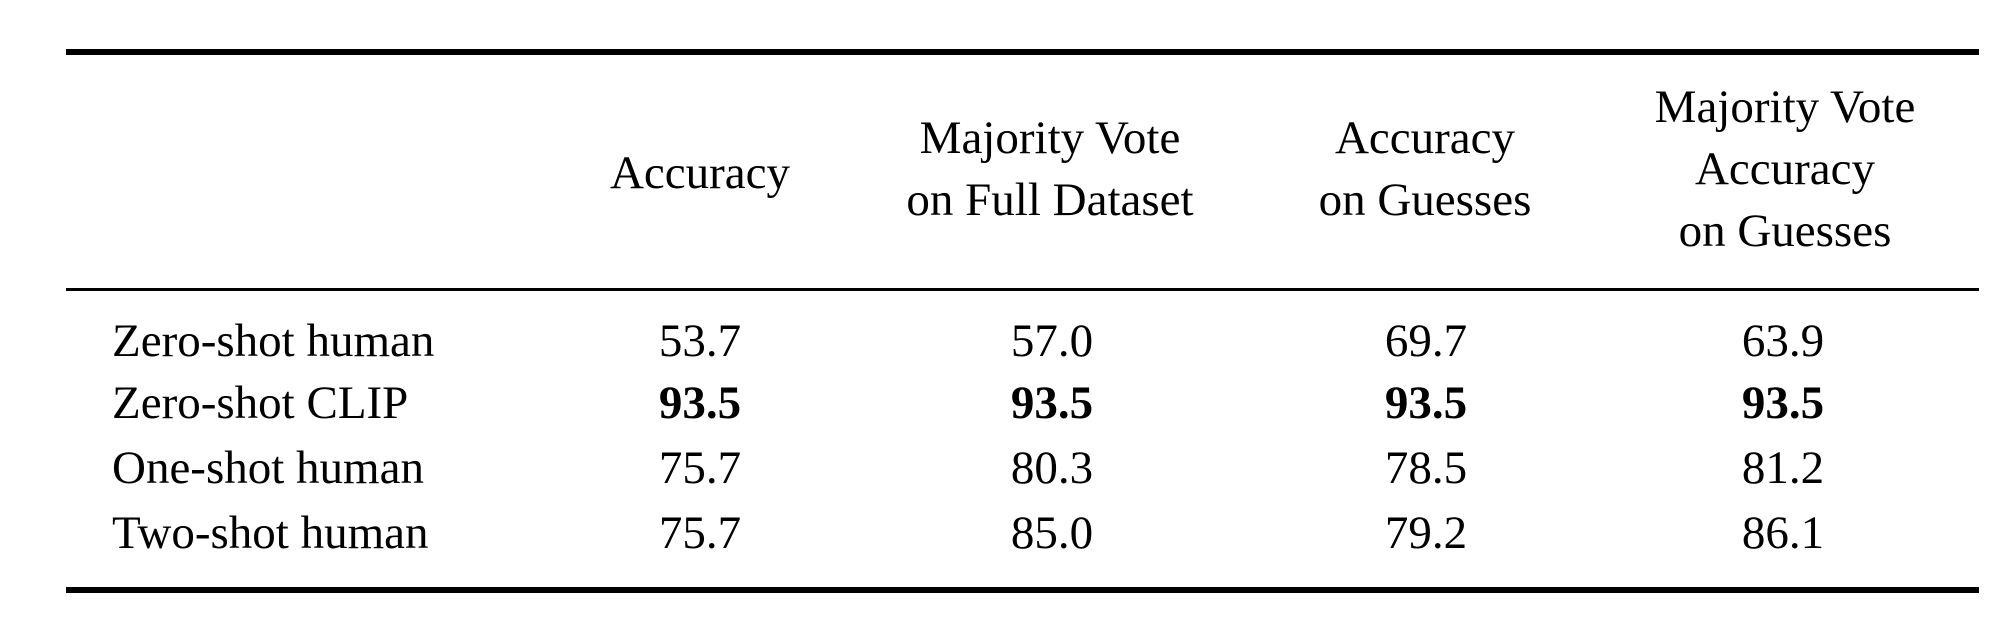 The height and width of the screenshot is (628, 2000). Describe the element at coordinates (1052, 341) in the screenshot. I see `cell: 57.0` at that location.